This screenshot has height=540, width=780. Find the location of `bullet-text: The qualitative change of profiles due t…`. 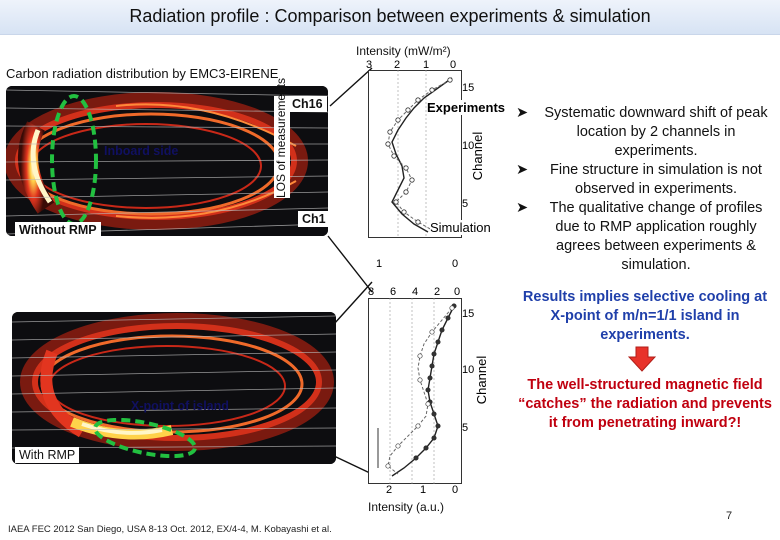

bullet-text: The qualitative change of profiles due t… is located at coordinates (656, 236).